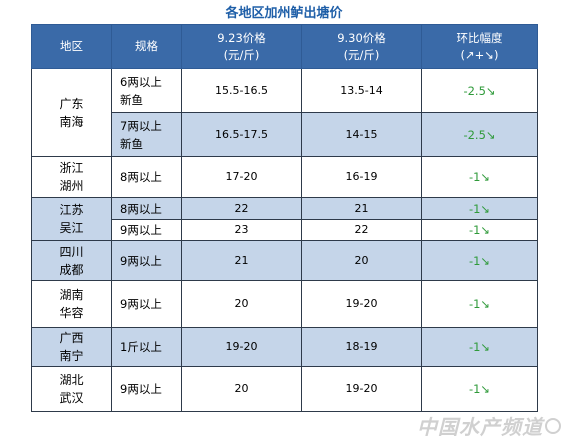 This screenshot has width=565, height=444. I want to click on table-row: 湖南 华容 9两以上 20 19-20 -1↘, so click(284, 304).